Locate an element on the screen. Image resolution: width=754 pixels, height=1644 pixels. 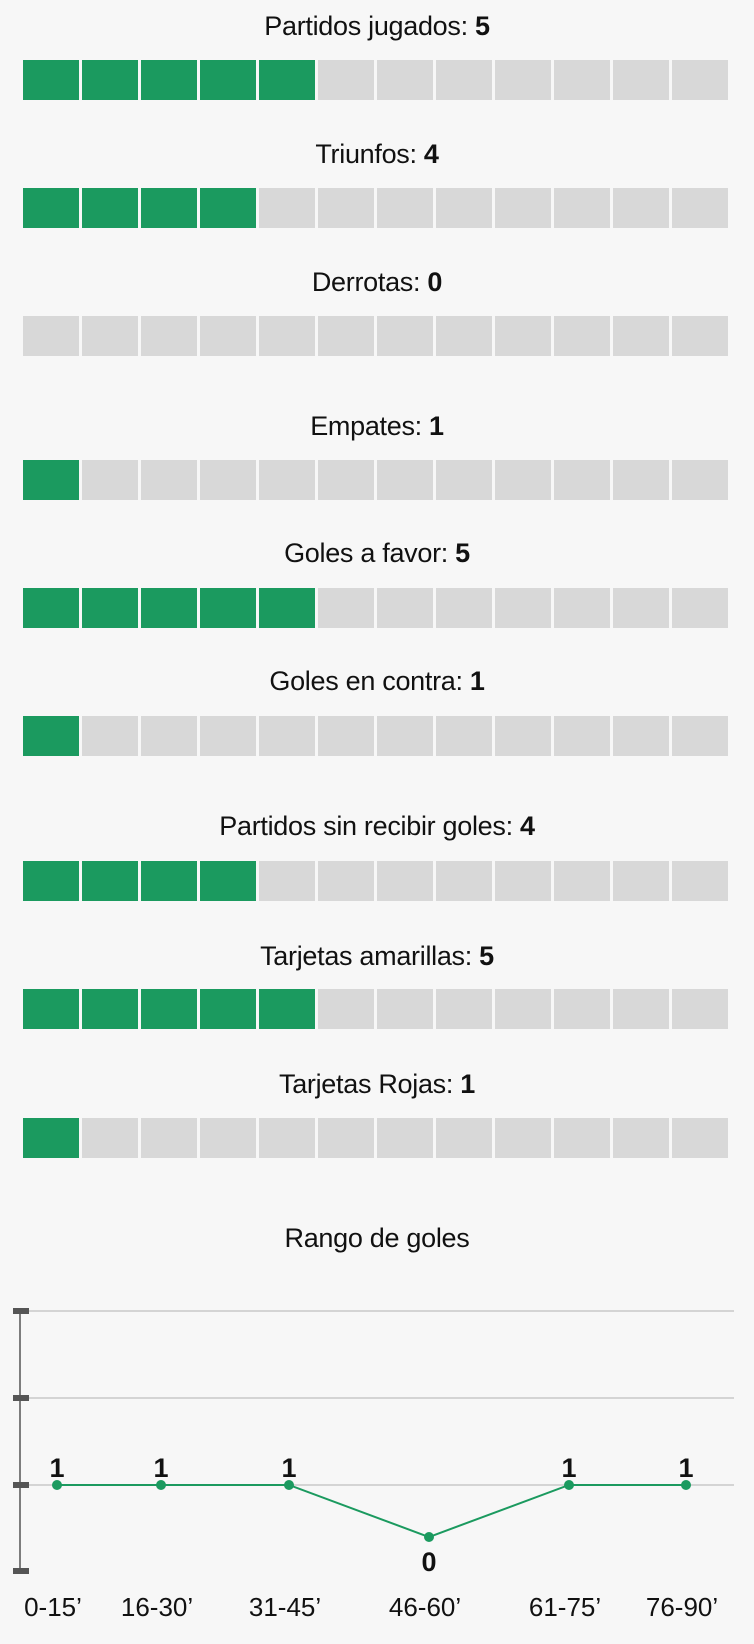
x-tick-label: 46-60’ is located at coordinates (425, 1607).